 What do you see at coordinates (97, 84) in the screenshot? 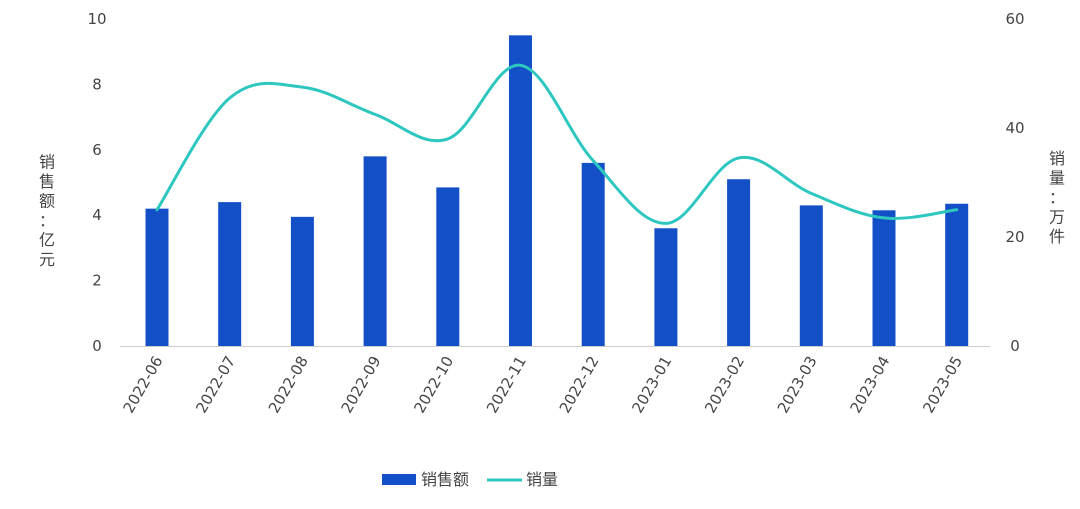
I see `y-left-tick-label: 8` at bounding box center [97, 84].